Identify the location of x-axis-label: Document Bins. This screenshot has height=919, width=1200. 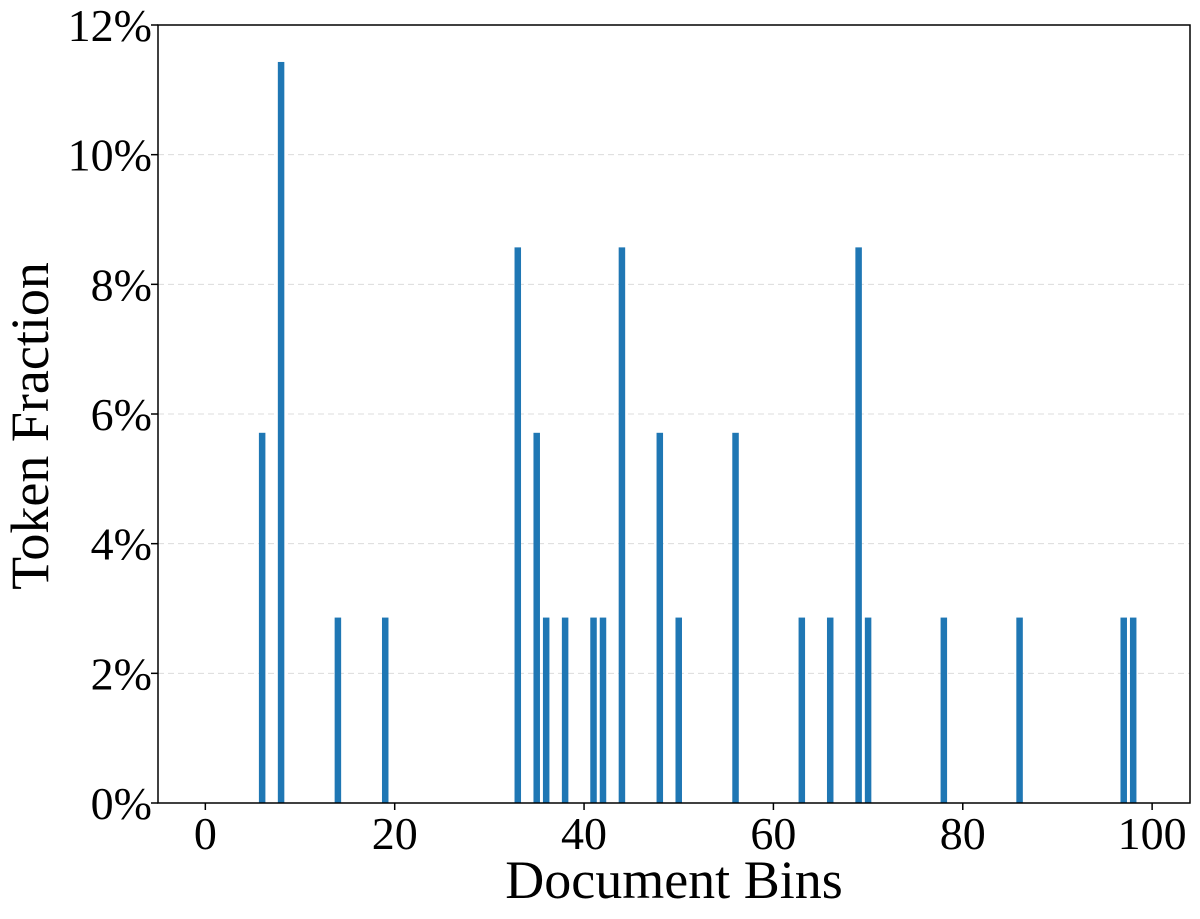
(673, 880).